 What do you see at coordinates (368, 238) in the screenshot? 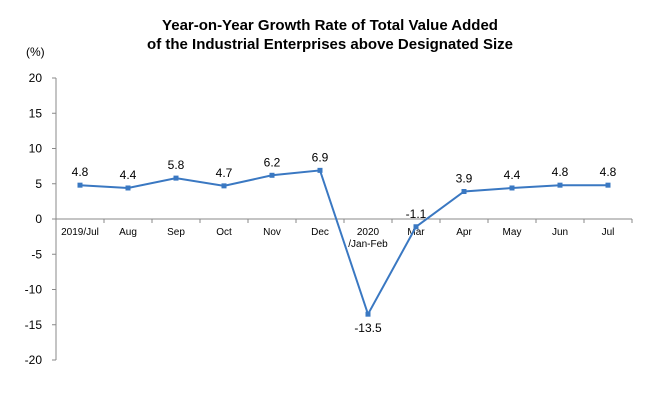
I see `x-tick-label: 2020/Jan-Feb` at bounding box center [368, 238].